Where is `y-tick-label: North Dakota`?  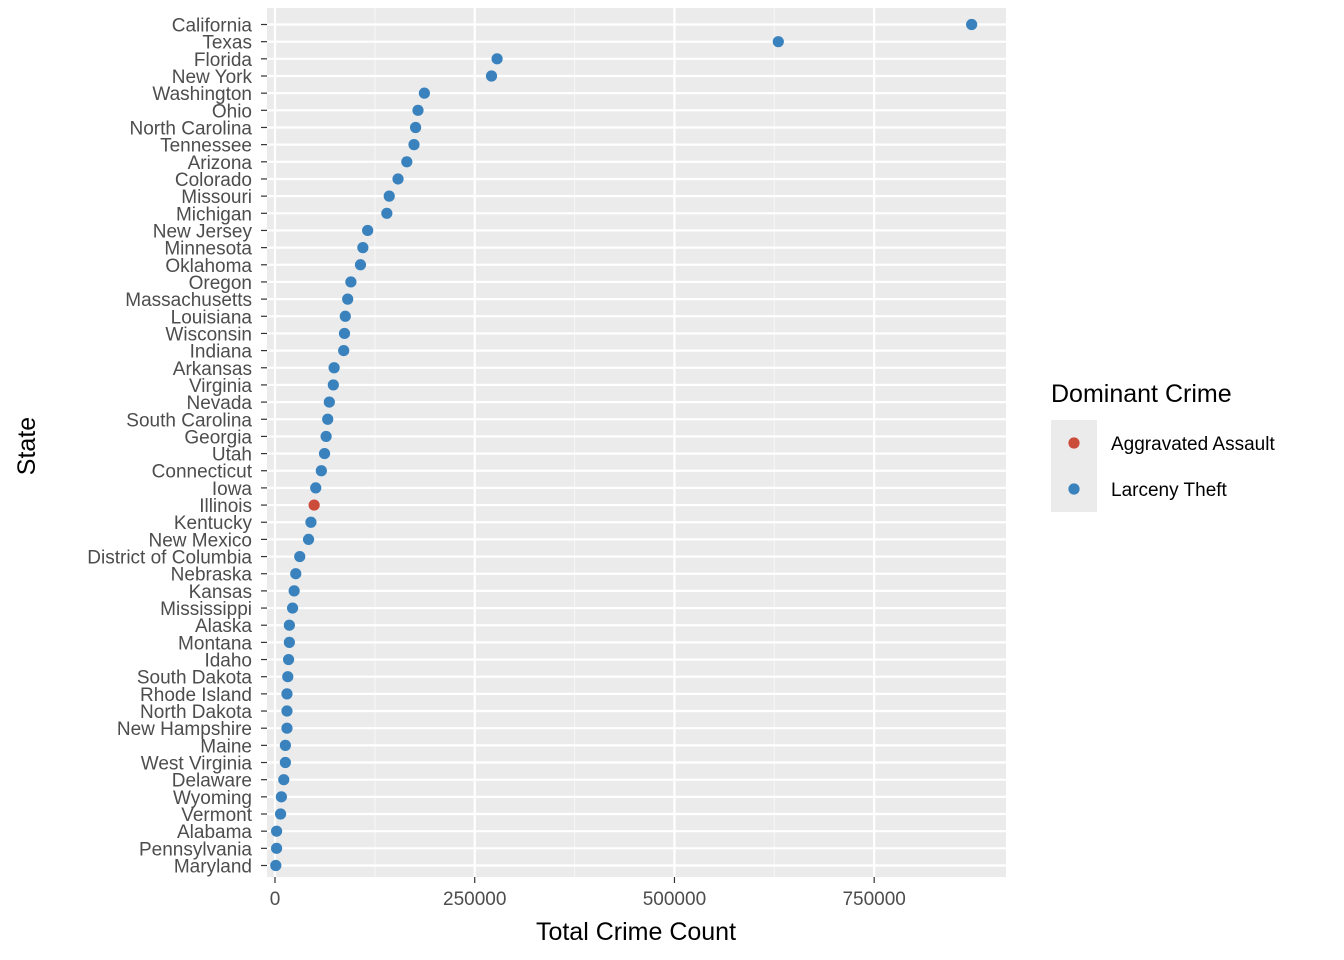
y-tick-label: North Dakota is located at coordinates (196, 712).